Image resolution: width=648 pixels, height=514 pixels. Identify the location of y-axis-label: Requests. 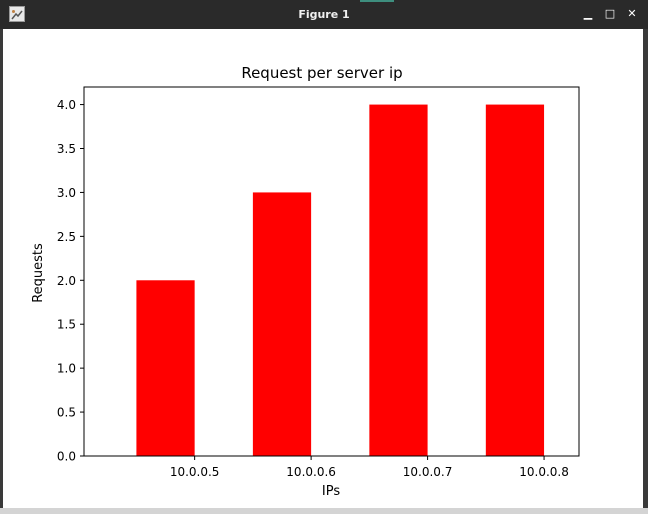
(38, 273).